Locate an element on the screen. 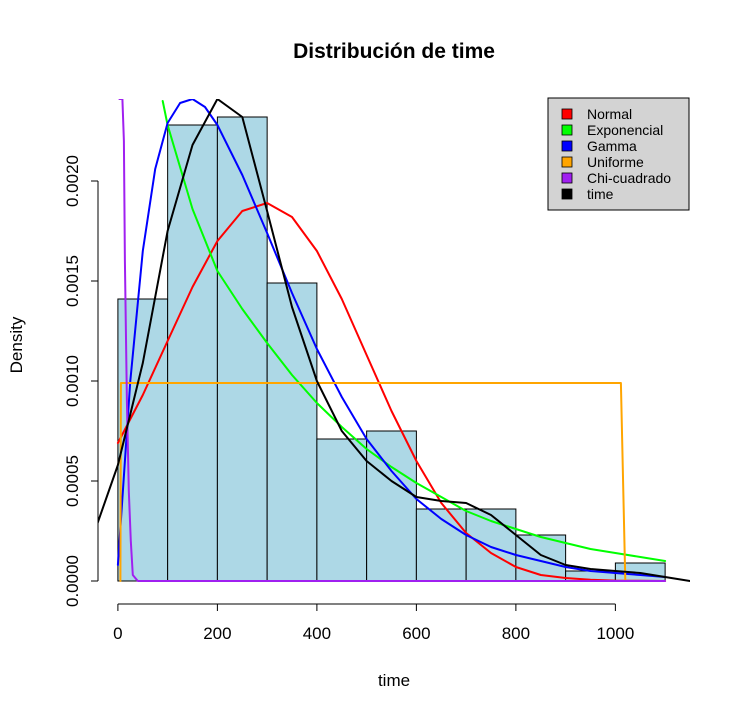 The image size is (741, 717). y-tick-label: 0.0015 is located at coordinates (72, 281).